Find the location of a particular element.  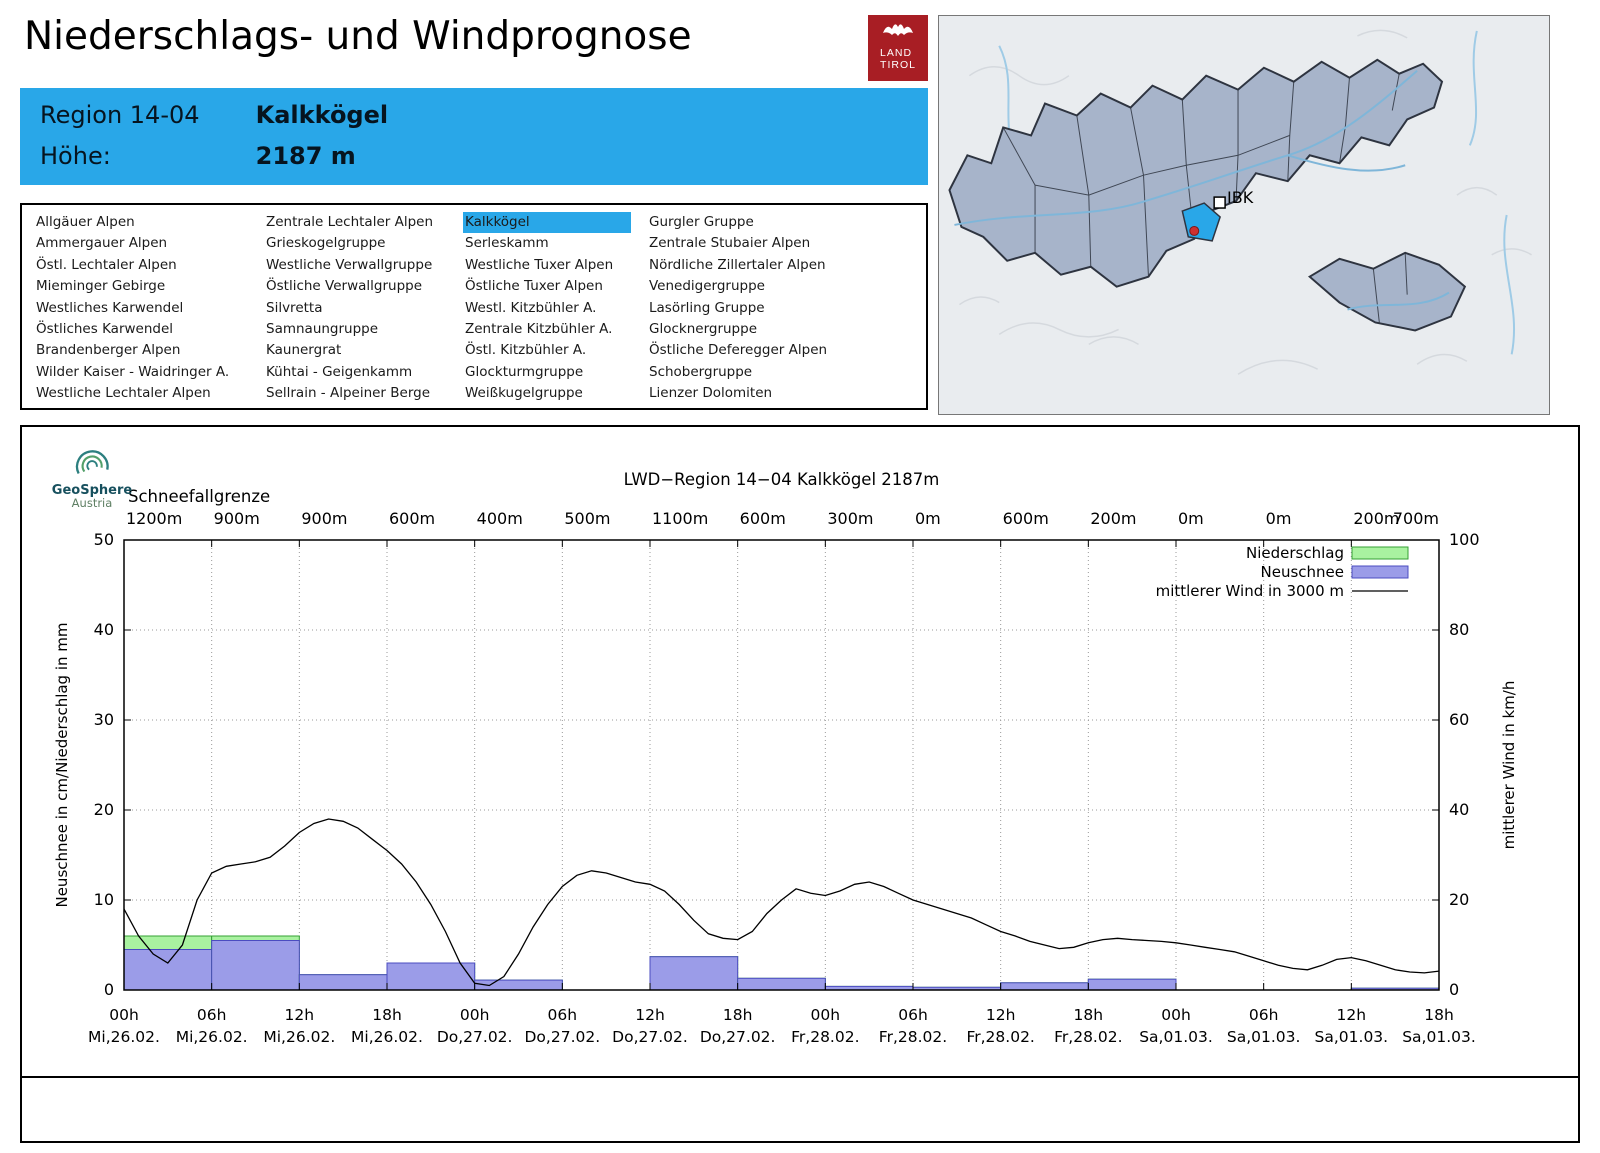

region-list-item: Grieskogelgruppe is located at coordinates (326, 243).